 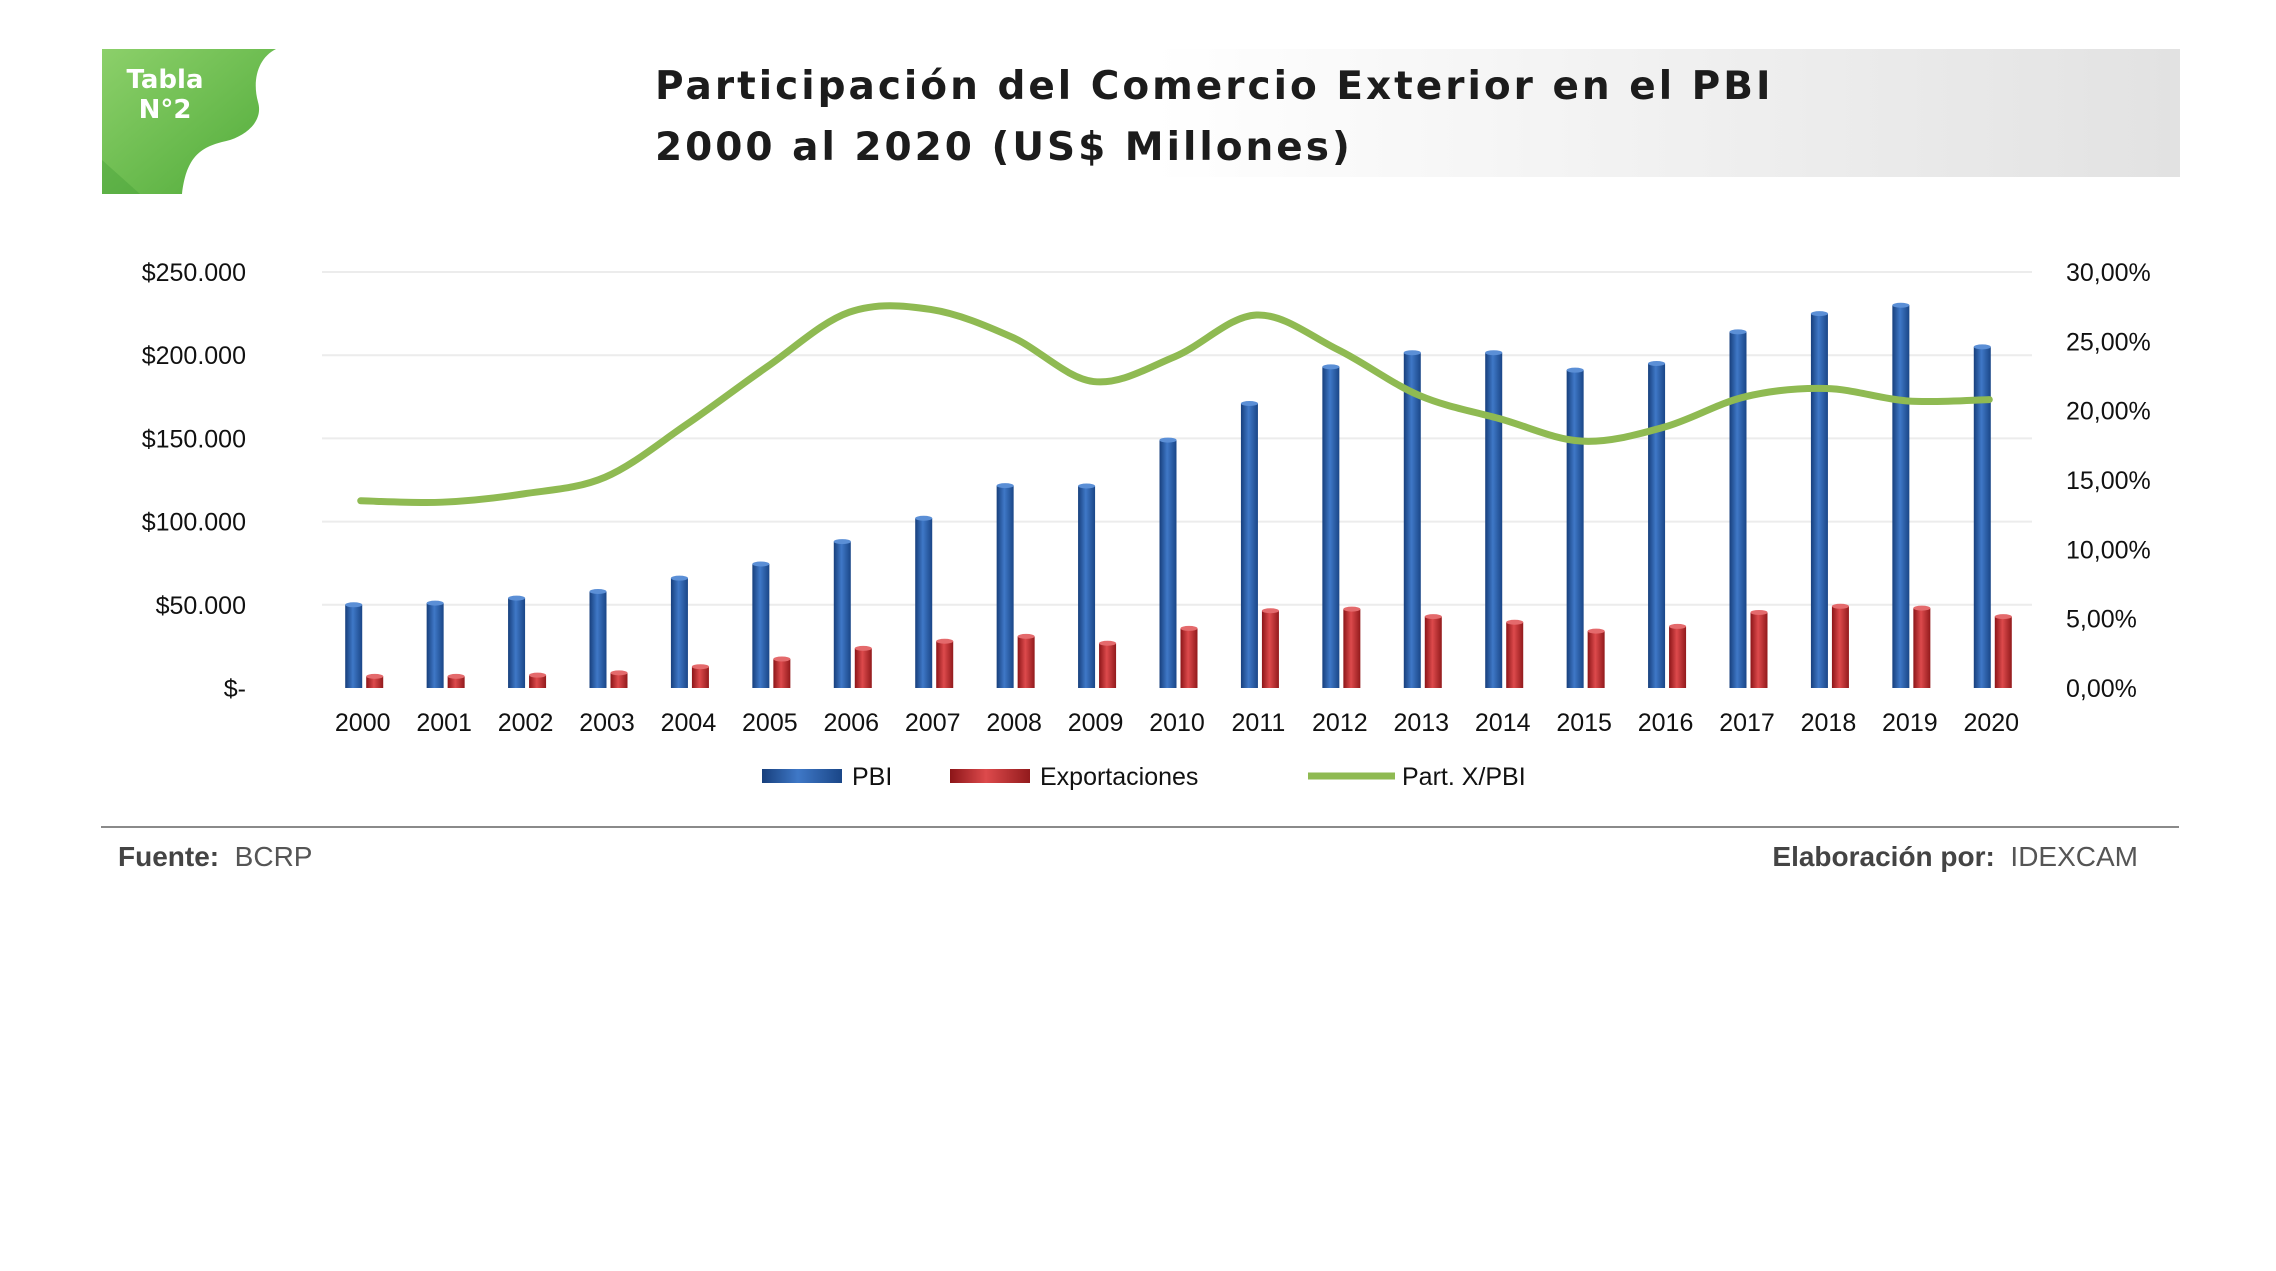 I want to click on pbi-bar-2019, so click(x=1901, y=496).